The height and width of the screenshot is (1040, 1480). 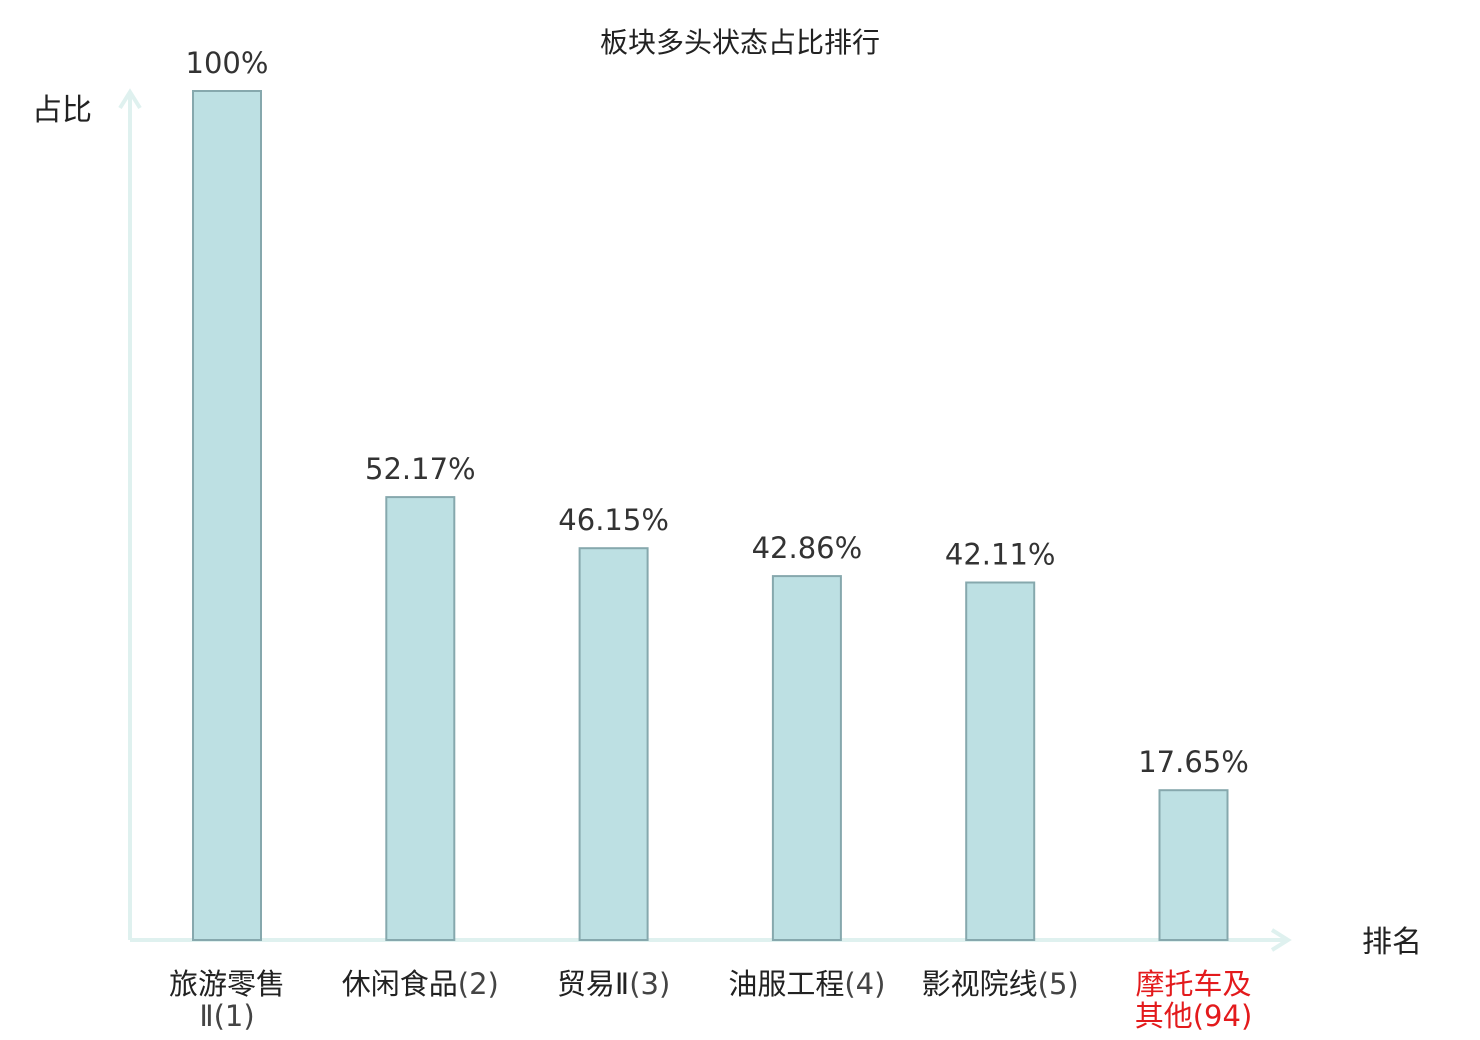 I want to click on category-label: 影视院线(5), so click(x=1000, y=984).